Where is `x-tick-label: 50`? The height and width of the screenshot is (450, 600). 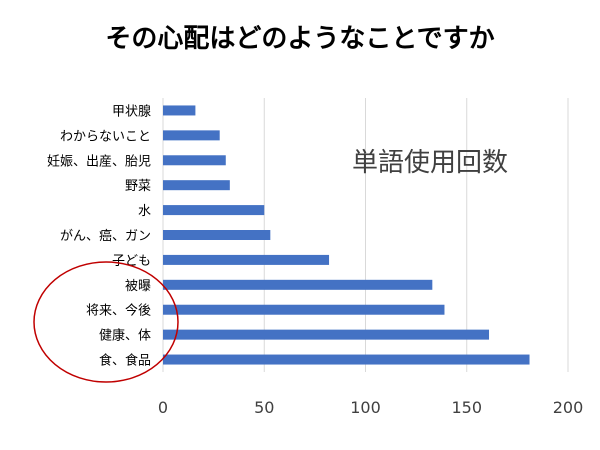 x-tick-label: 50 is located at coordinates (264, 407).